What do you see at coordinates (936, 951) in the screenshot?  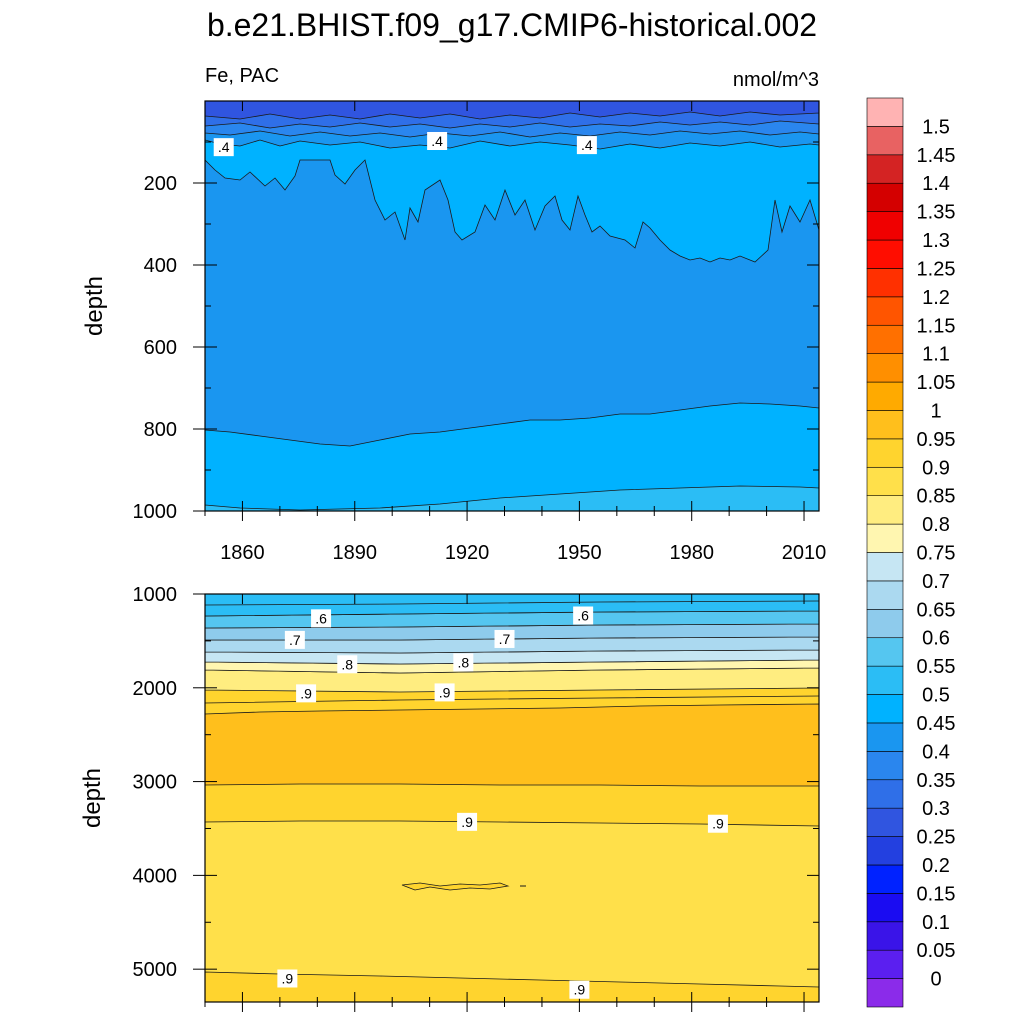 I see `colorbar-label: 0.05` at bounding box center [936, 951].